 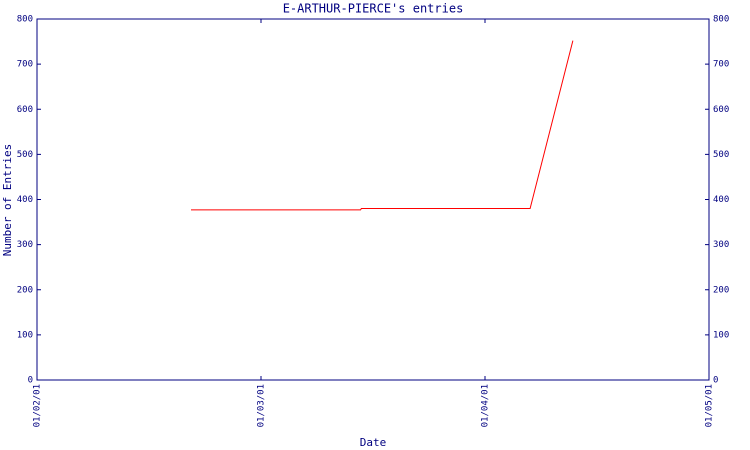 What do you see at coordinates (7, 200) in the screenshot?
I see `y-axis-label: Number of Entries` at bounding box center [7, 200].